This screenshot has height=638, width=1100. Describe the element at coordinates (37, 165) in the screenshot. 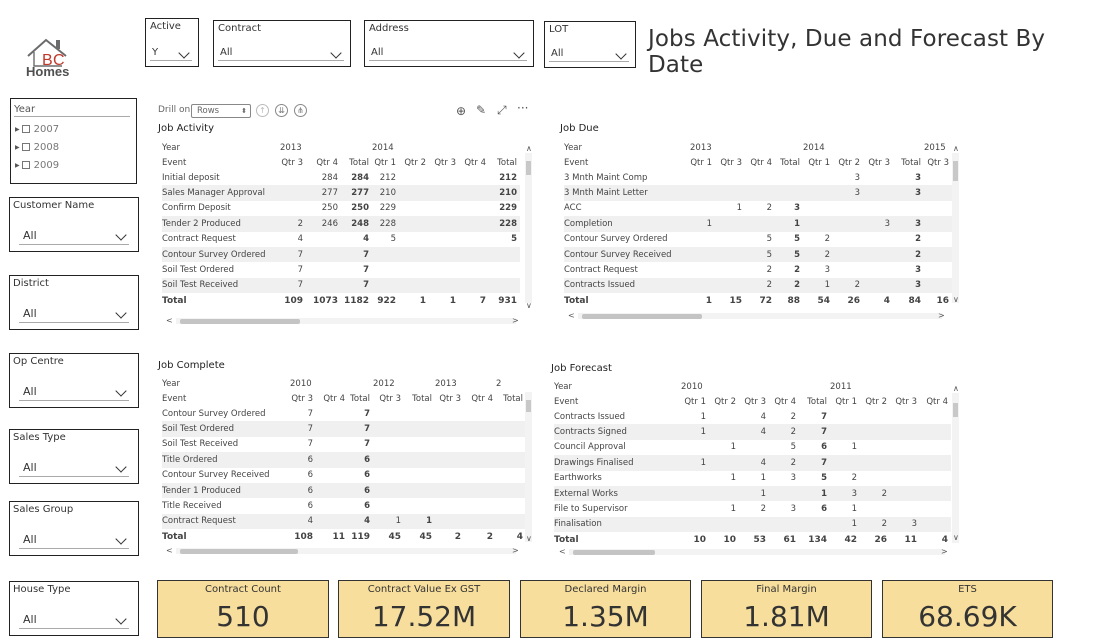

I see `year-item: ▶ 2009` at that location.